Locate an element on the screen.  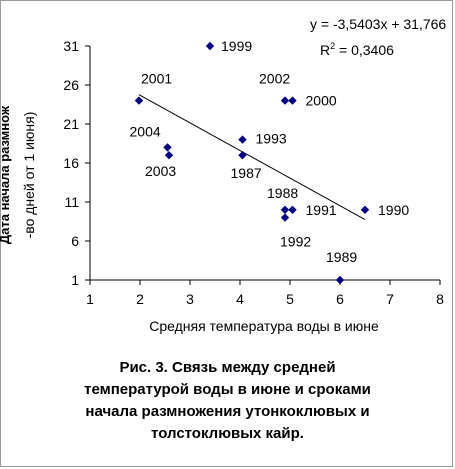
point-marker-1990 is located at coordinates (365, 210).